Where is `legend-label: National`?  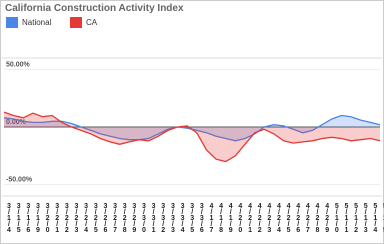 legend-label: National is located at coordinates (37, 22).